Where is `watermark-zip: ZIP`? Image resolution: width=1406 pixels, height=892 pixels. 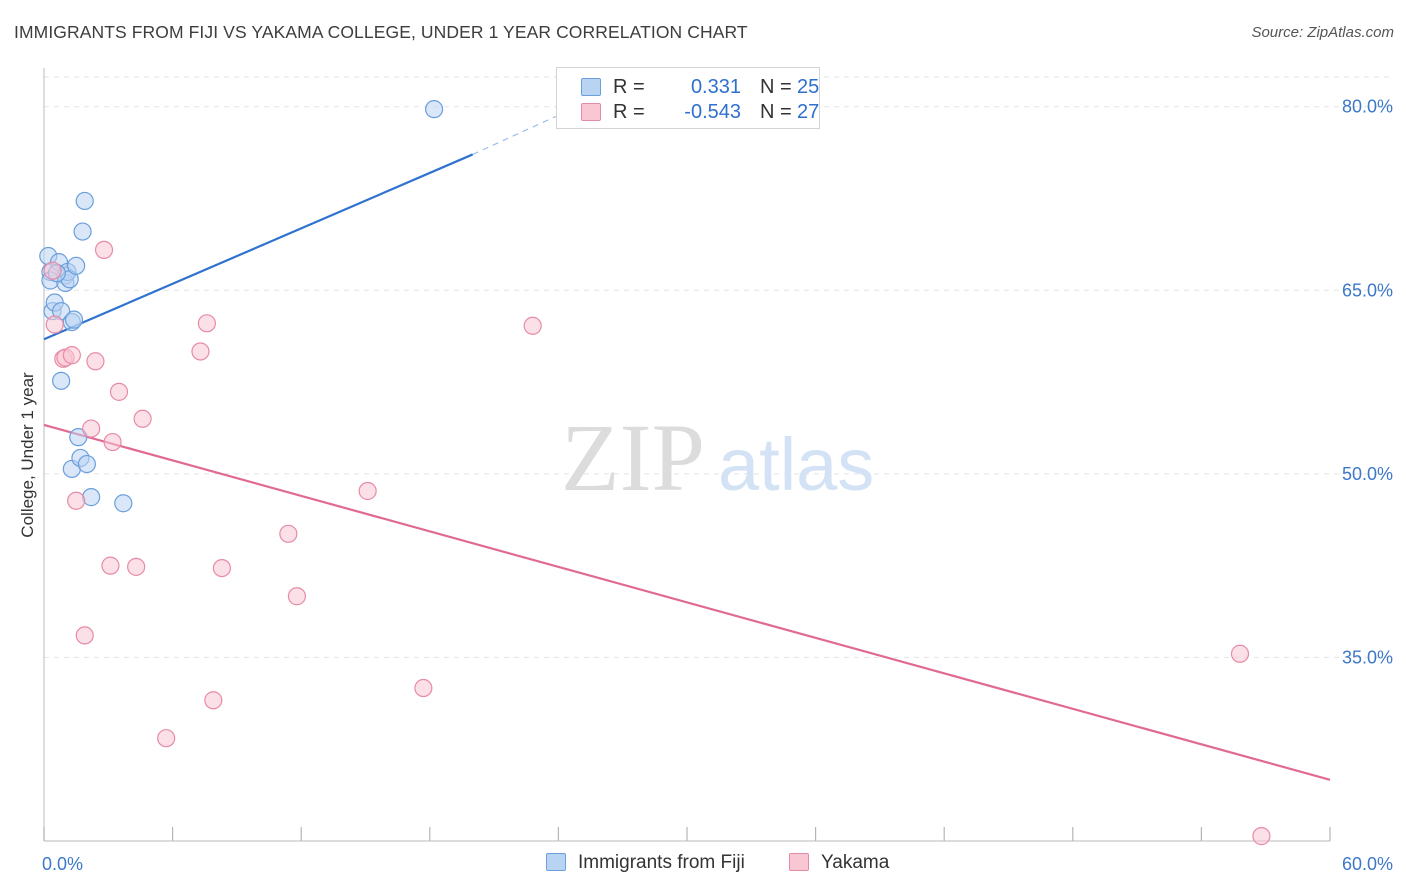
watermark-zip: ZIP is located at coordinates (633, 457).